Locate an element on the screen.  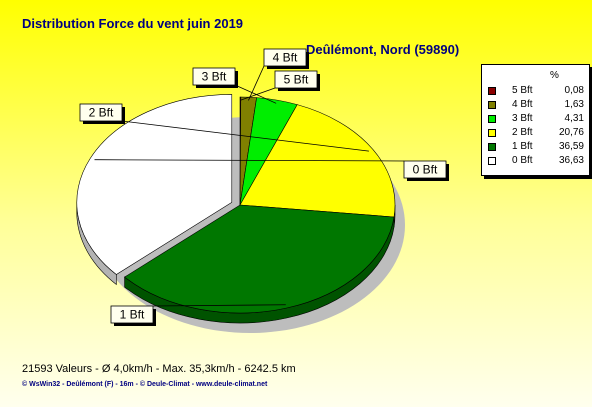
legend-item: 3 Bft 4,31 is located at coordinates (537, 119).